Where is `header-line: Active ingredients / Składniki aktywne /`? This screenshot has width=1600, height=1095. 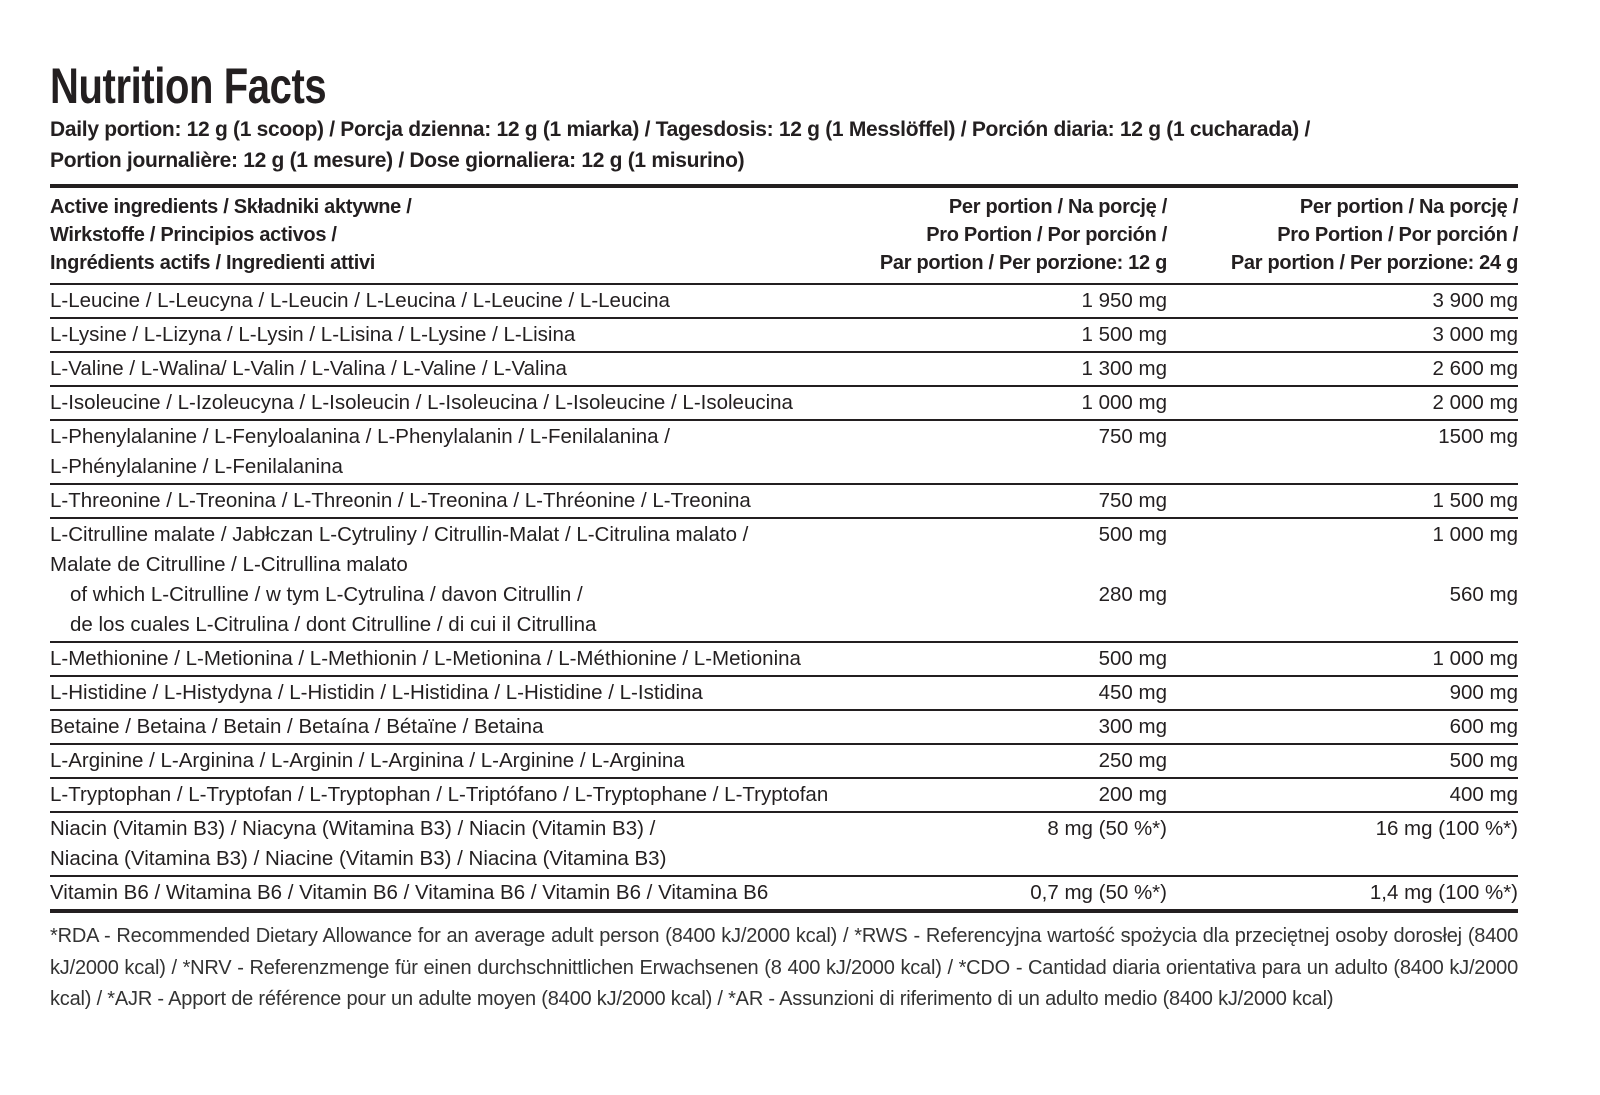
header-line: Active ingredients / Składniki aktywne / is located at coordinates (231, 207).